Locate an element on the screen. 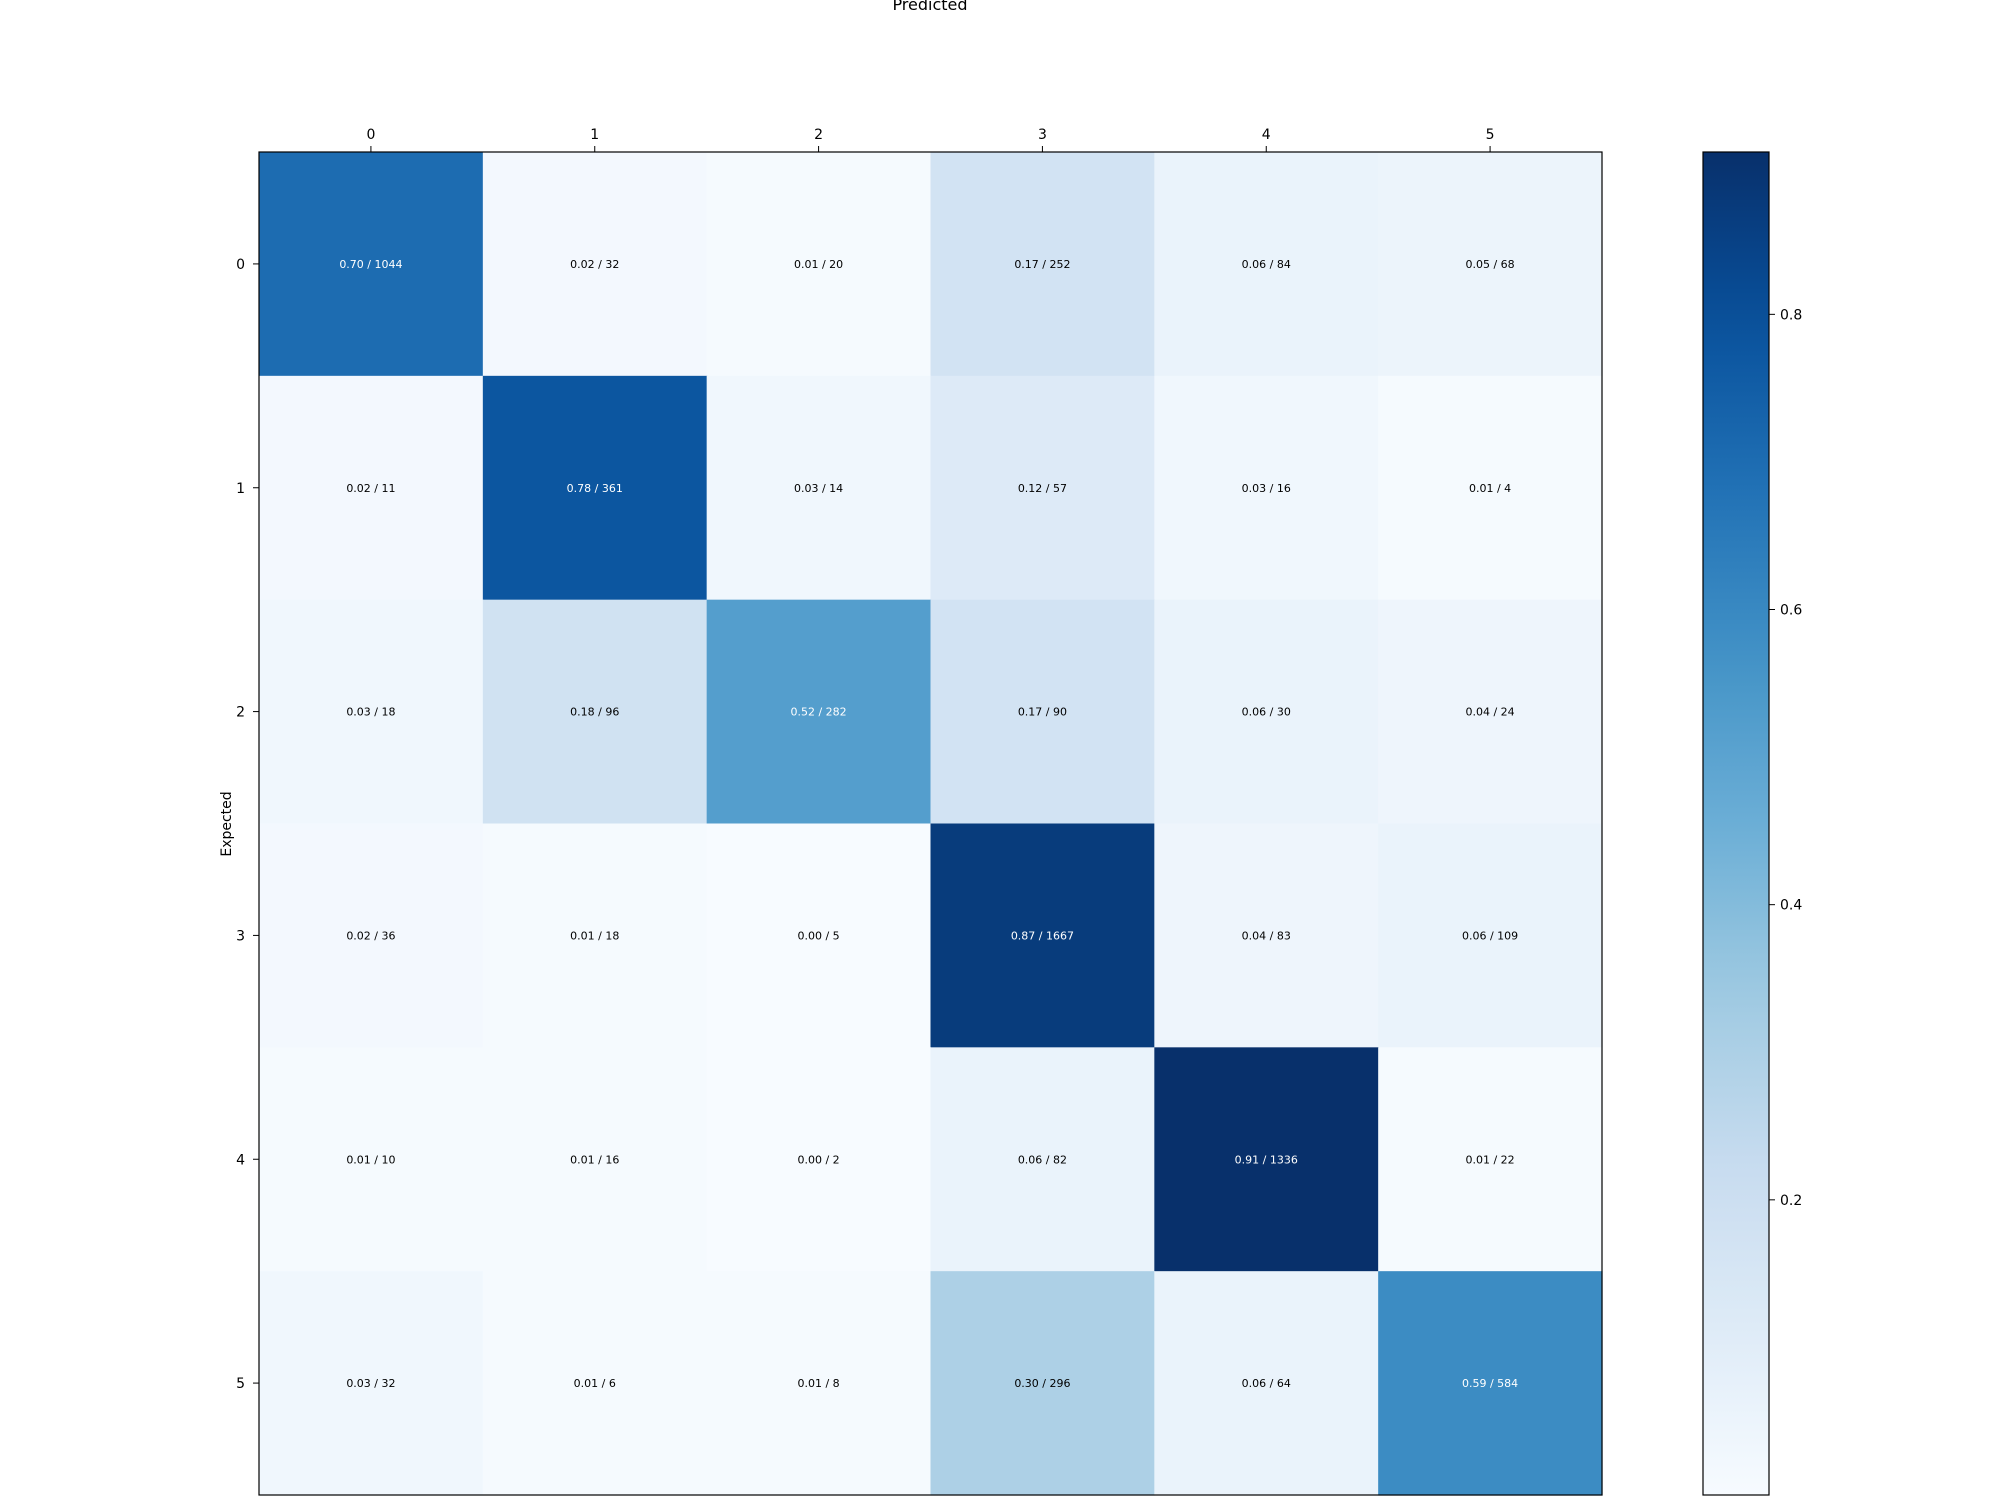 This screenshot has height=1500, width=2000. cell-value-label: 0.03 / 32 is located at coordinates (370, 1383).